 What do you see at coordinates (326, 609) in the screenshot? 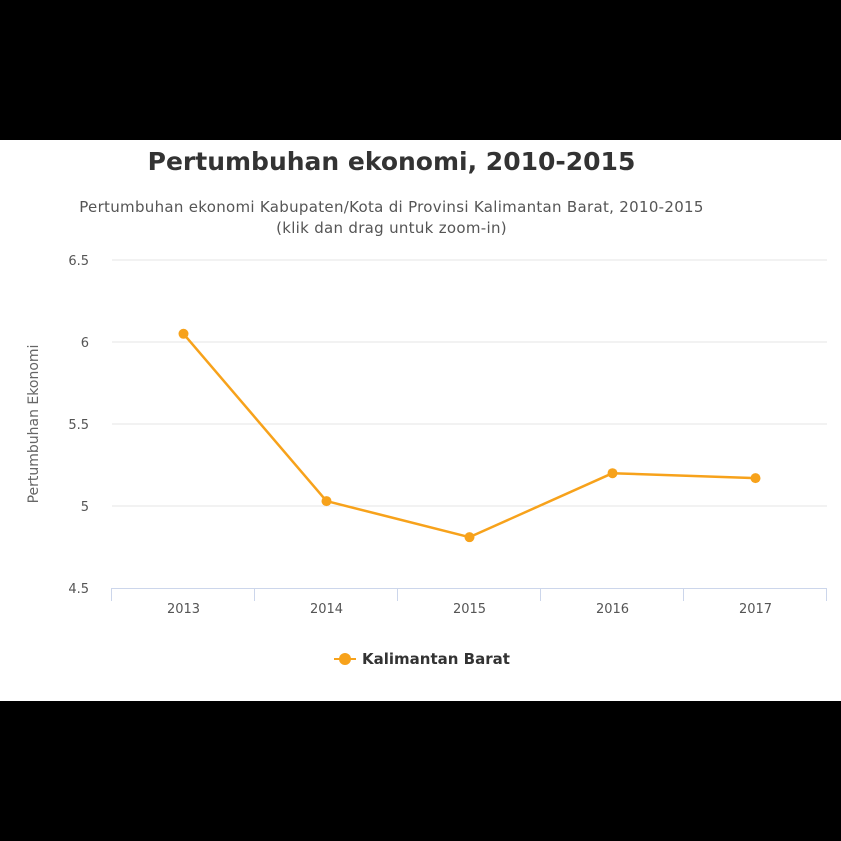
I see `x-tick-label: 2014` at bounding box center [326, 609].